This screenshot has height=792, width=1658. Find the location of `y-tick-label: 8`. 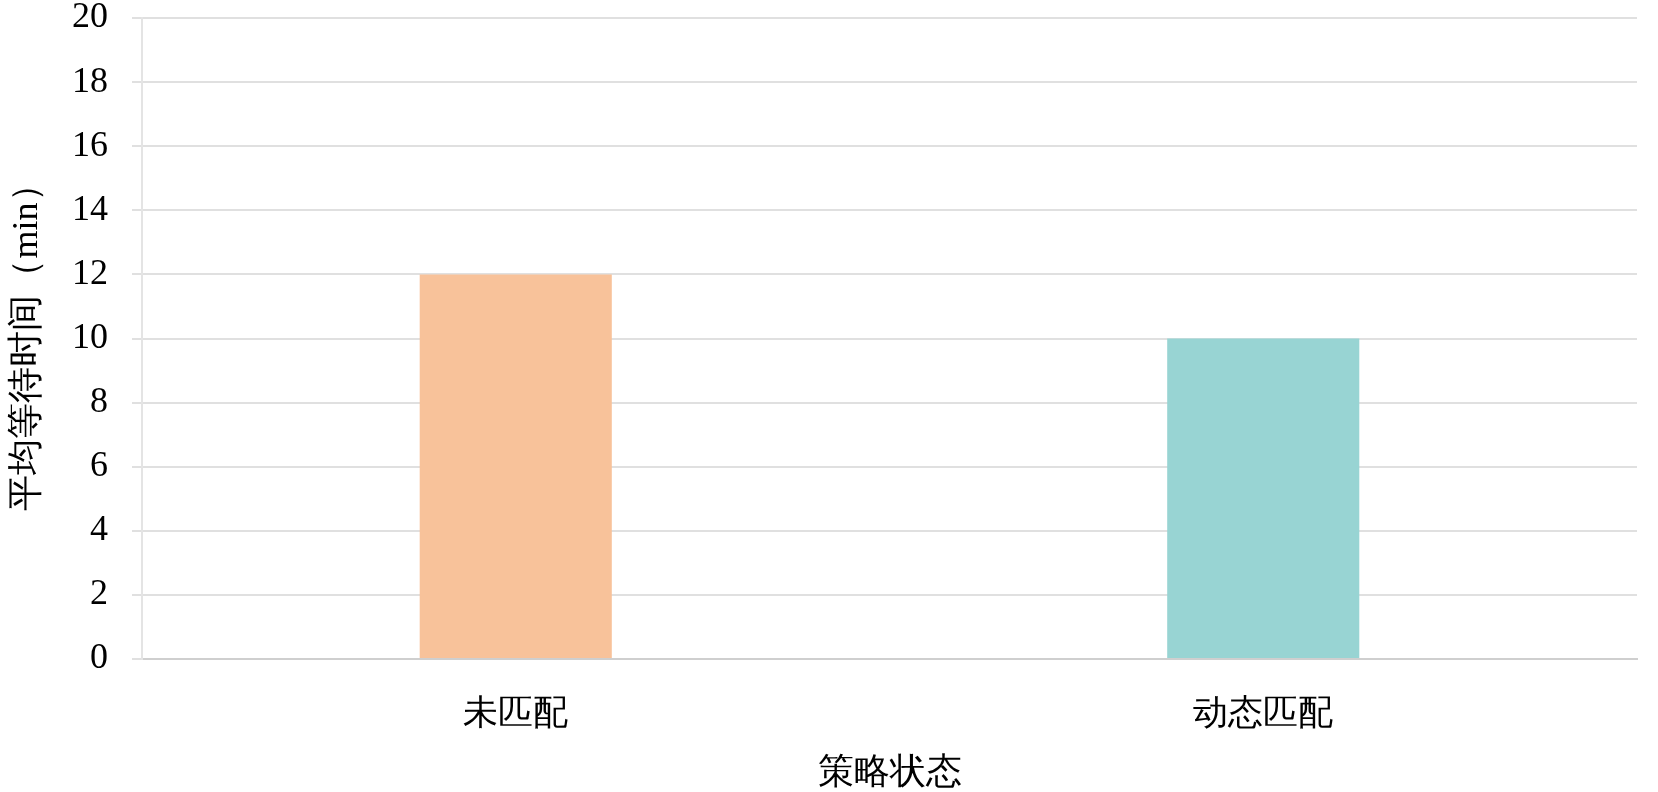

y-tick-label: 8 is located at coordinates (99, 400).